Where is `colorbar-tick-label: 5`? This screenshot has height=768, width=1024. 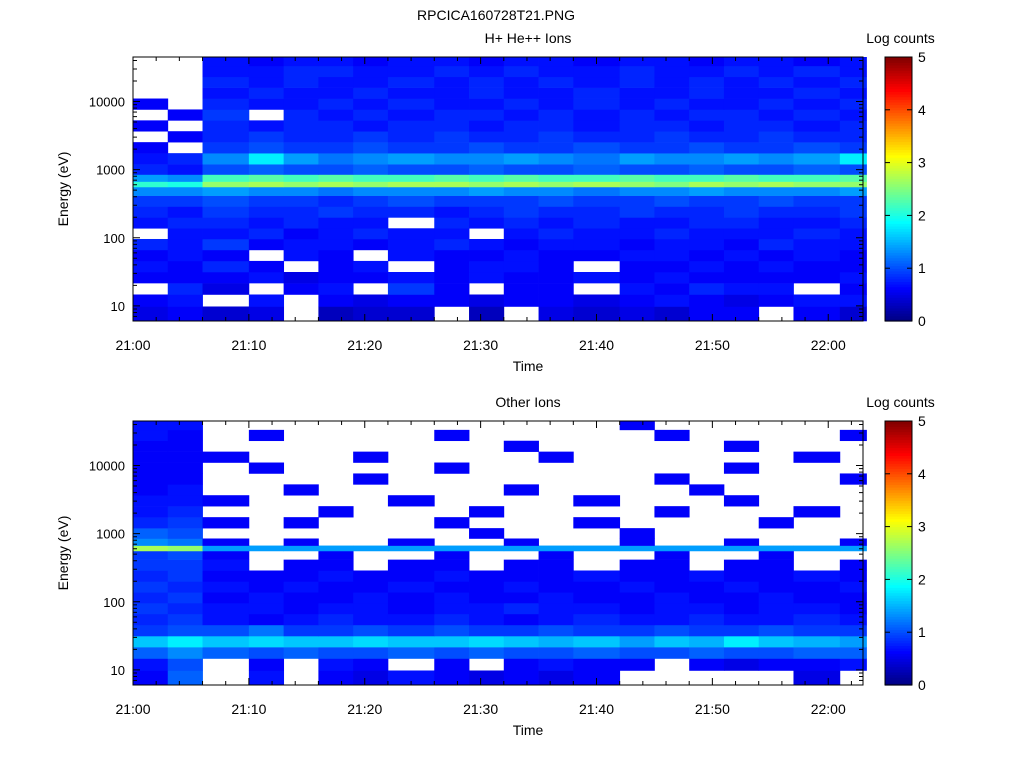
colorbar-tick-label: 5 is located at coordinates (922, 57).